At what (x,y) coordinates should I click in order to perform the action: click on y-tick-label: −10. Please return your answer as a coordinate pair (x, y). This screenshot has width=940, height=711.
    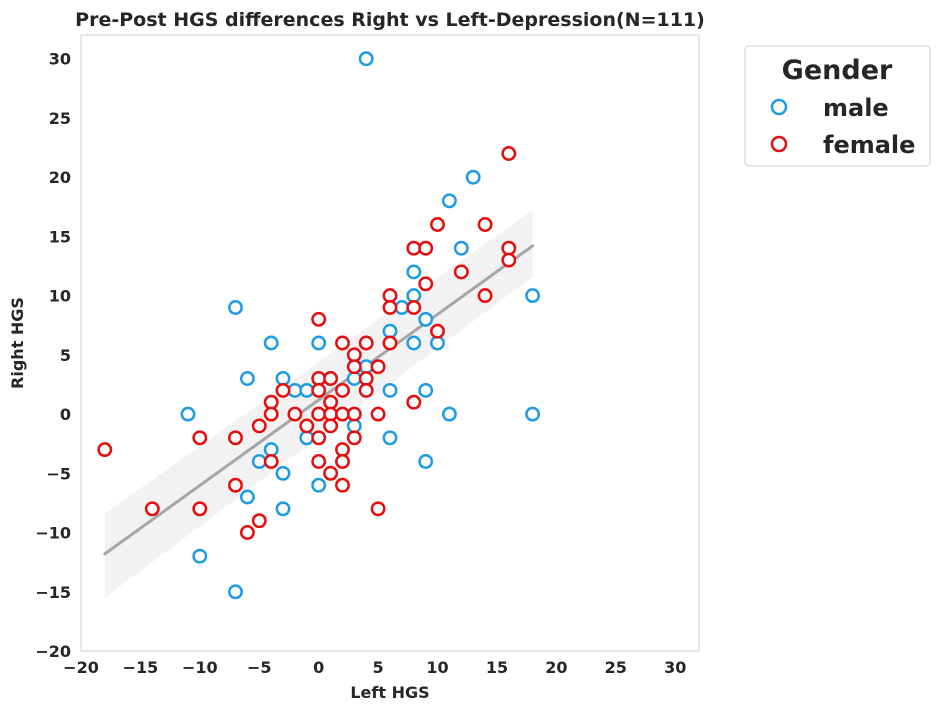
    Looking at the image, I should click on (53, 533).